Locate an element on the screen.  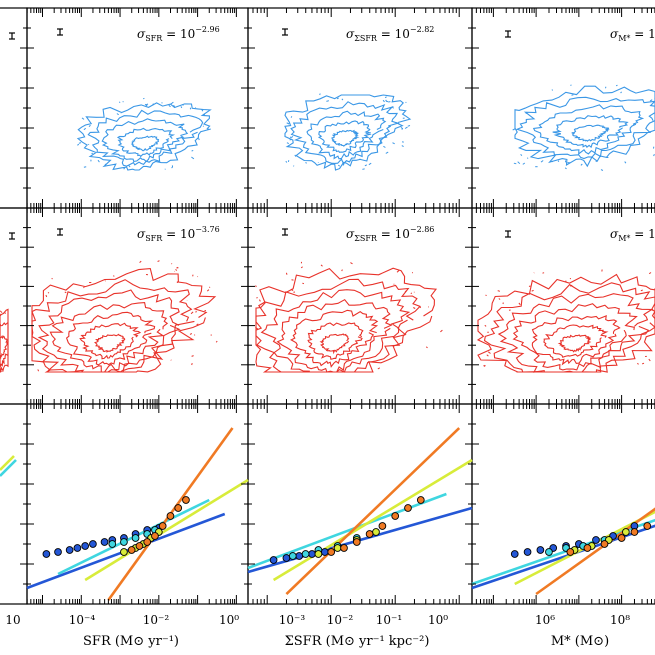
fit-line-mstar-yellow is located at coordinates (584, 548).